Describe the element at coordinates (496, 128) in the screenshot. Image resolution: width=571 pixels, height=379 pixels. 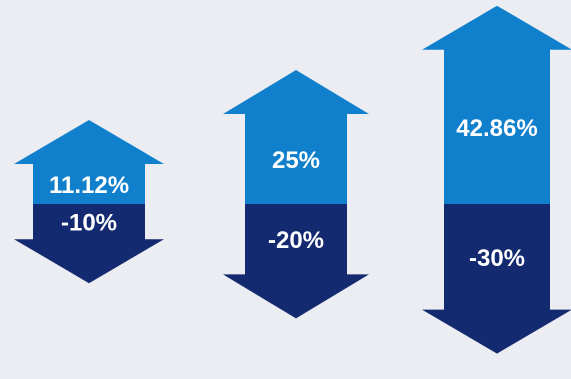
I see `gain-label-3: 42.86%` at that location.